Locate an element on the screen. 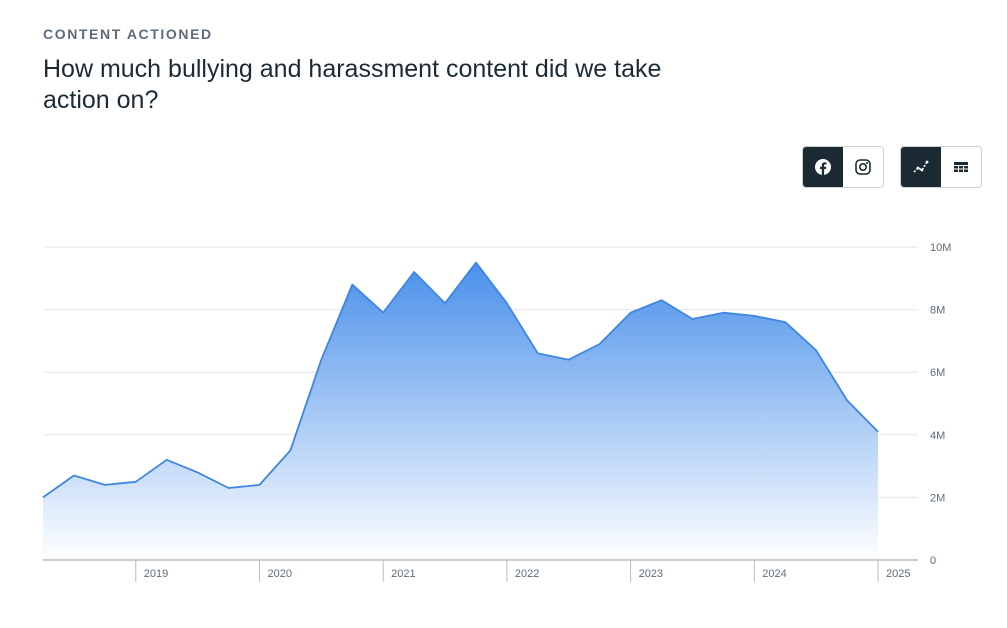  table-view-button is located at coordinates (961, 167).